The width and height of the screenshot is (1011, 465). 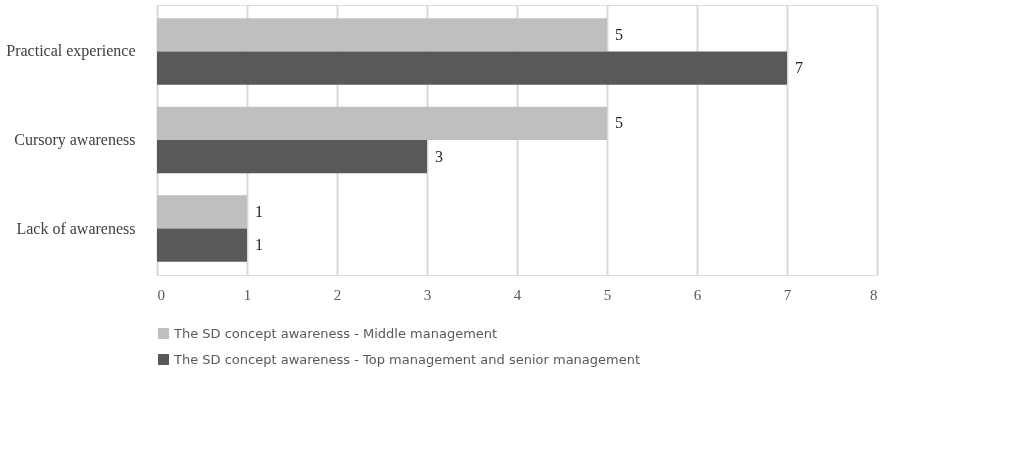 I want to click on x-tick-label: 8, so click(x=874, y=294).